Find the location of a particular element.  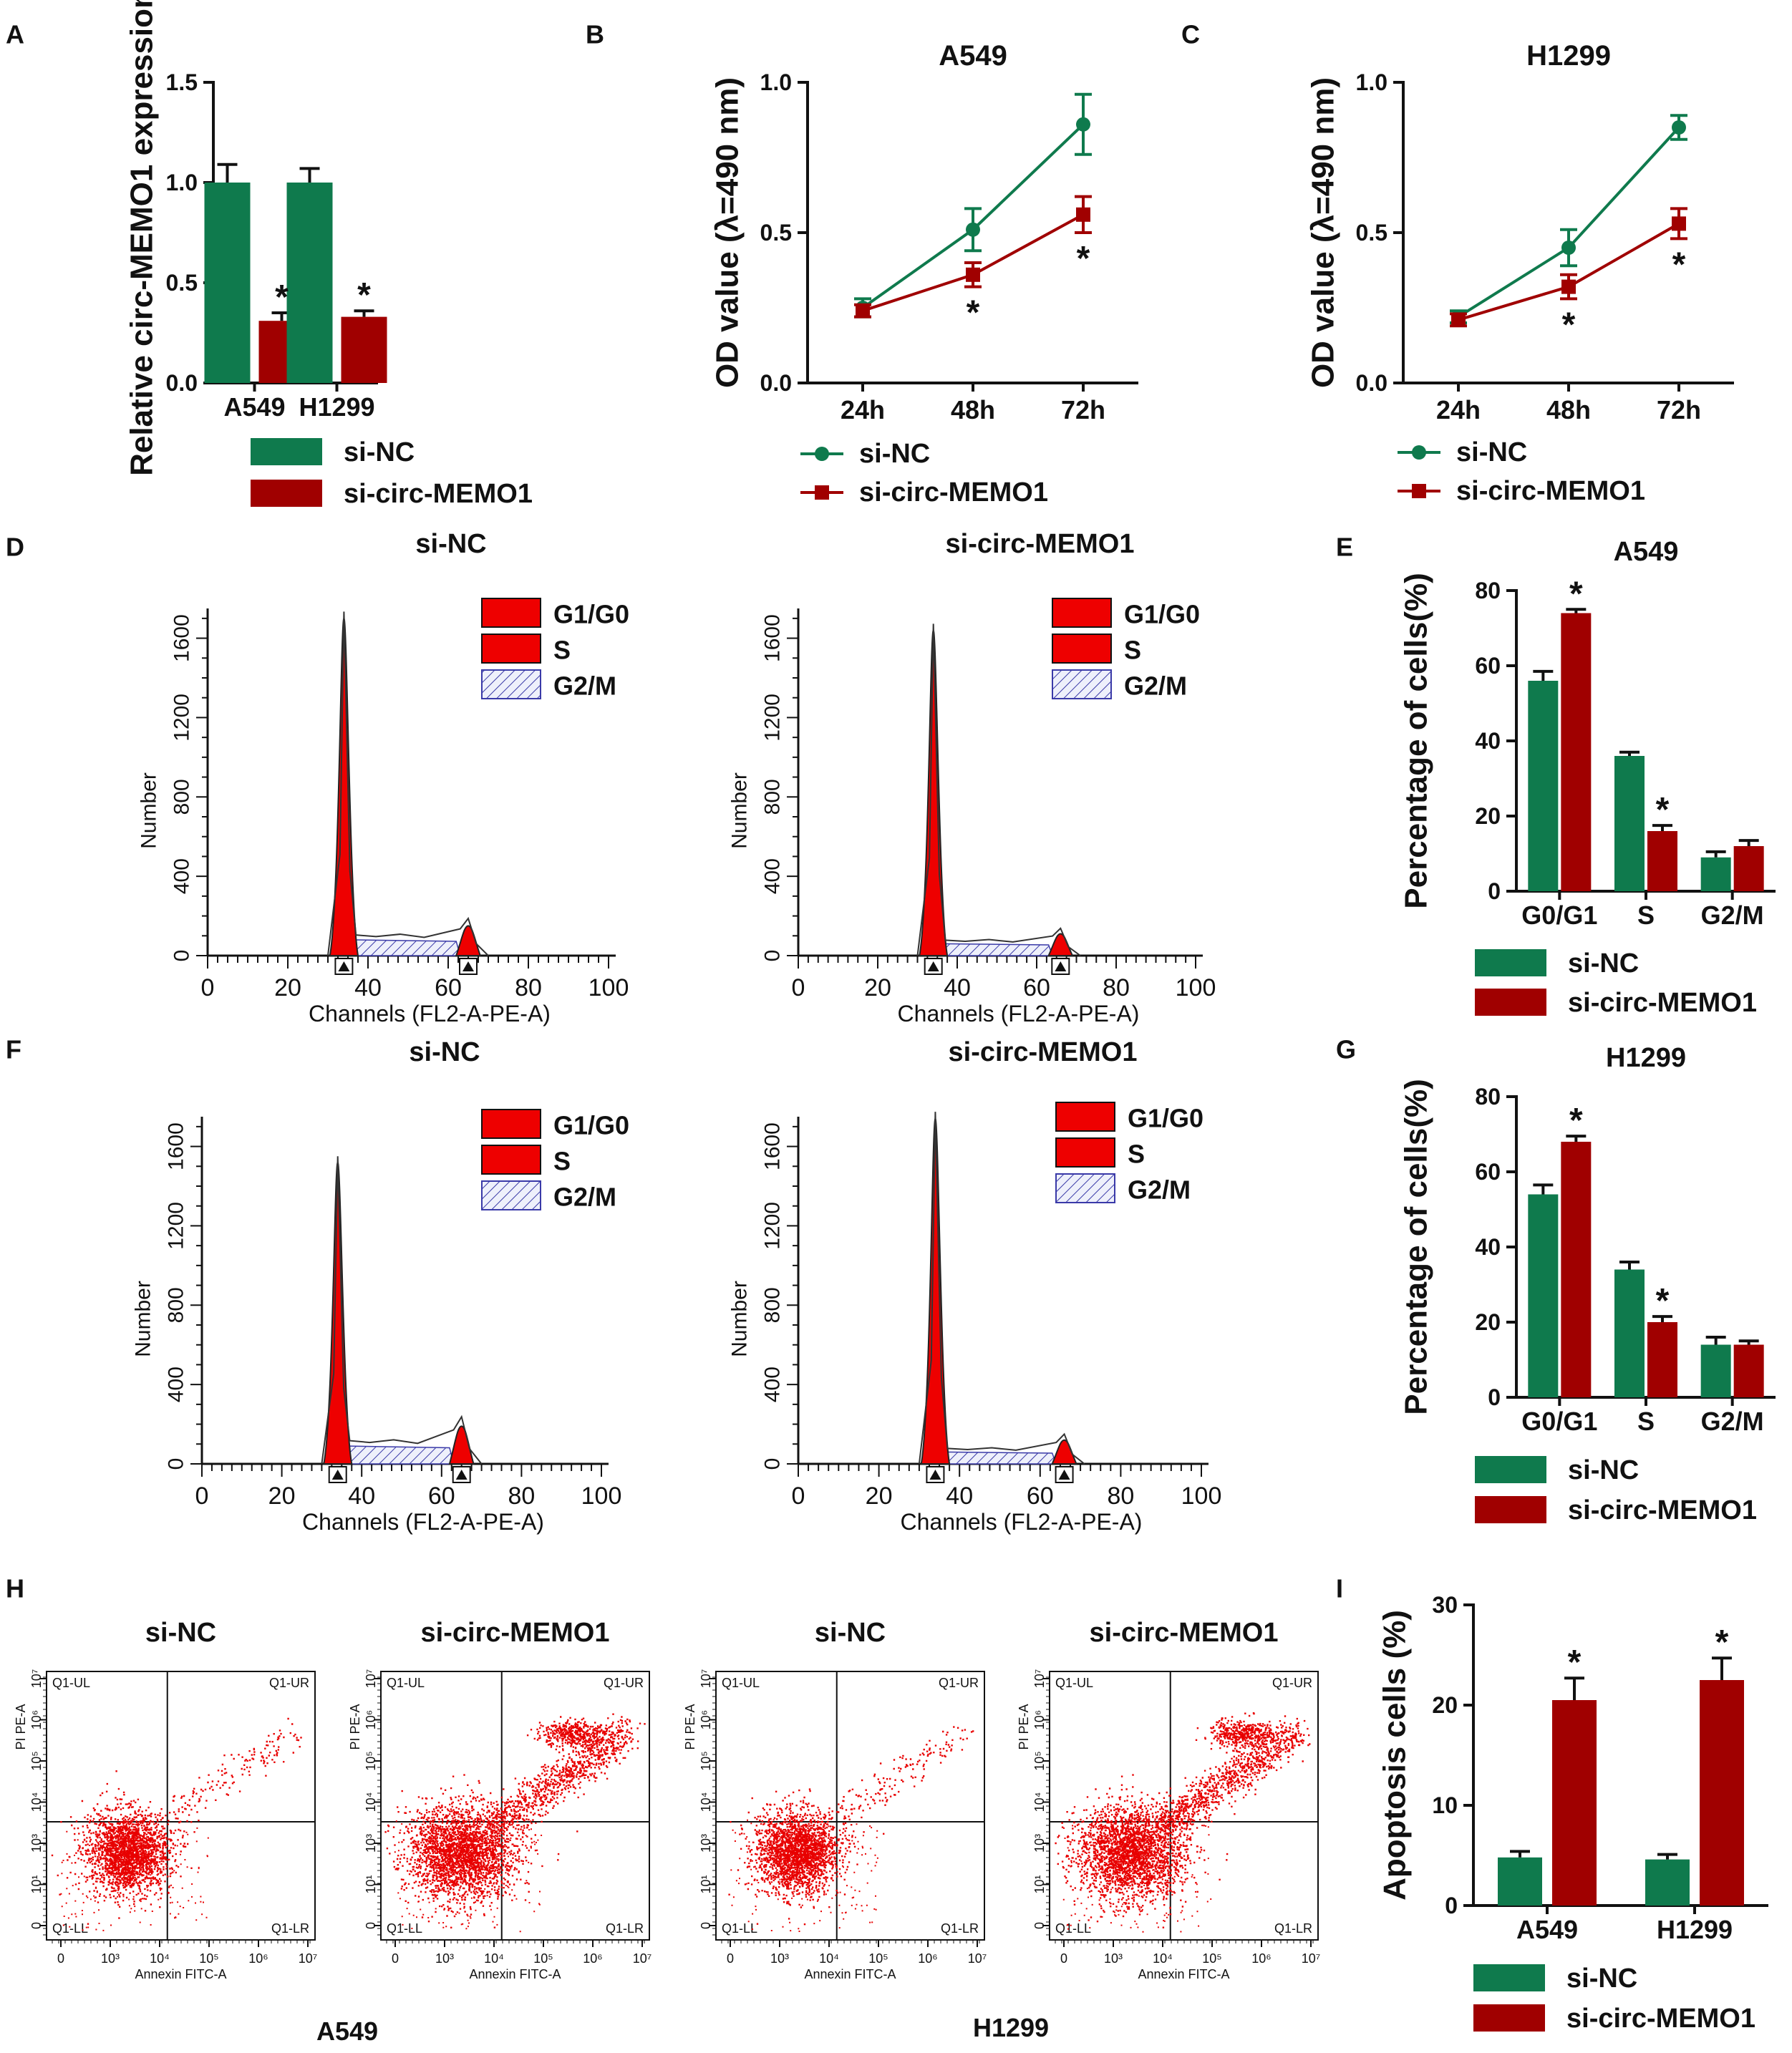

x-tick-label: G0/G1 is located at coordinates (1559, 915).